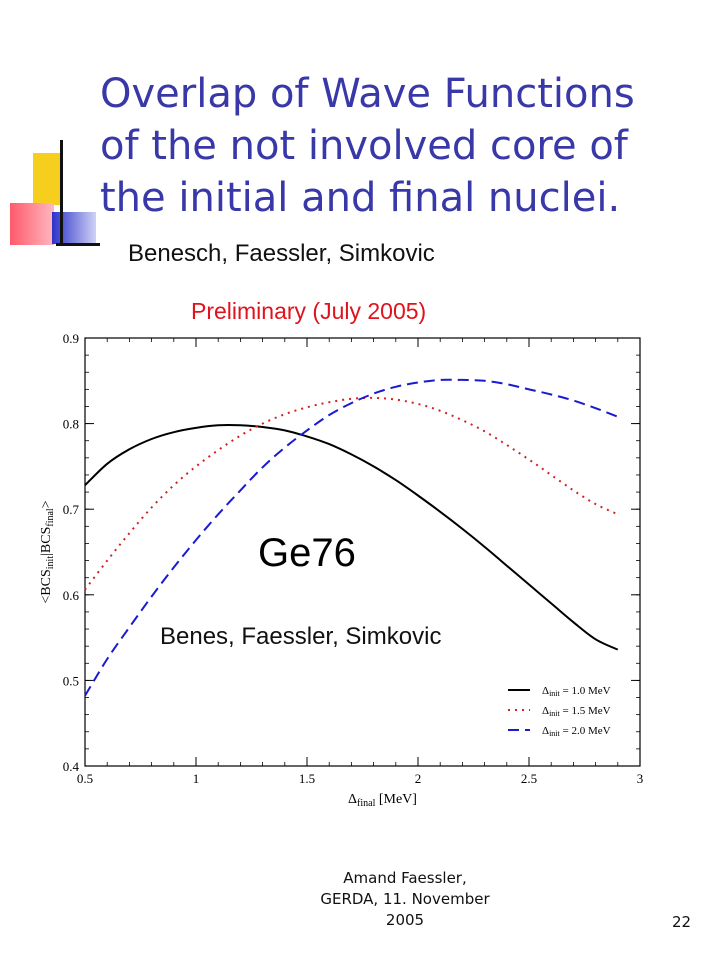 This screenshot has height=960, width=720. What do you see at coordinates (366, 803) in the screenshot?
I see `x-axis-label-sub: final` at bounding box center [366, 803].